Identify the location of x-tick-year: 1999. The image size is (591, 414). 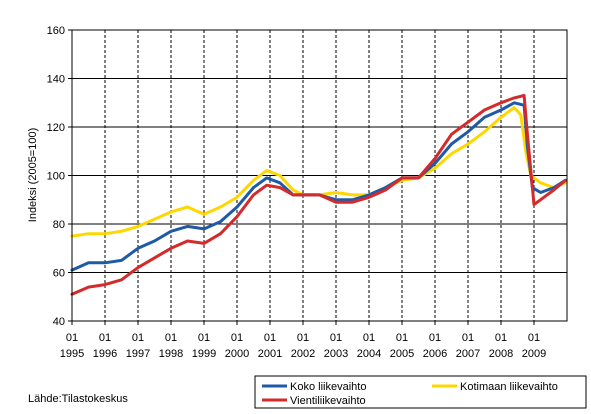
(204, 354).